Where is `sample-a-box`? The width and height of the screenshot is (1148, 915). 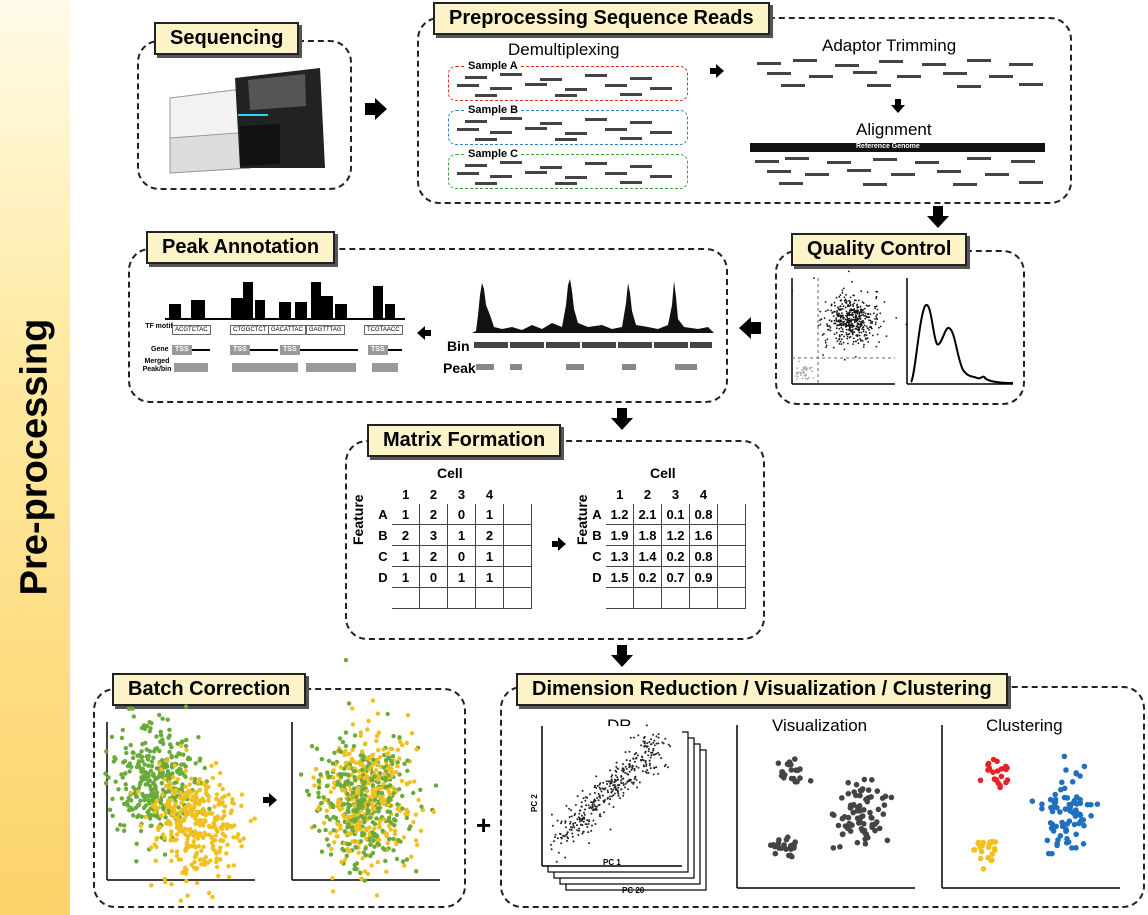
sample-a-box is located at coordinates (568, 83).